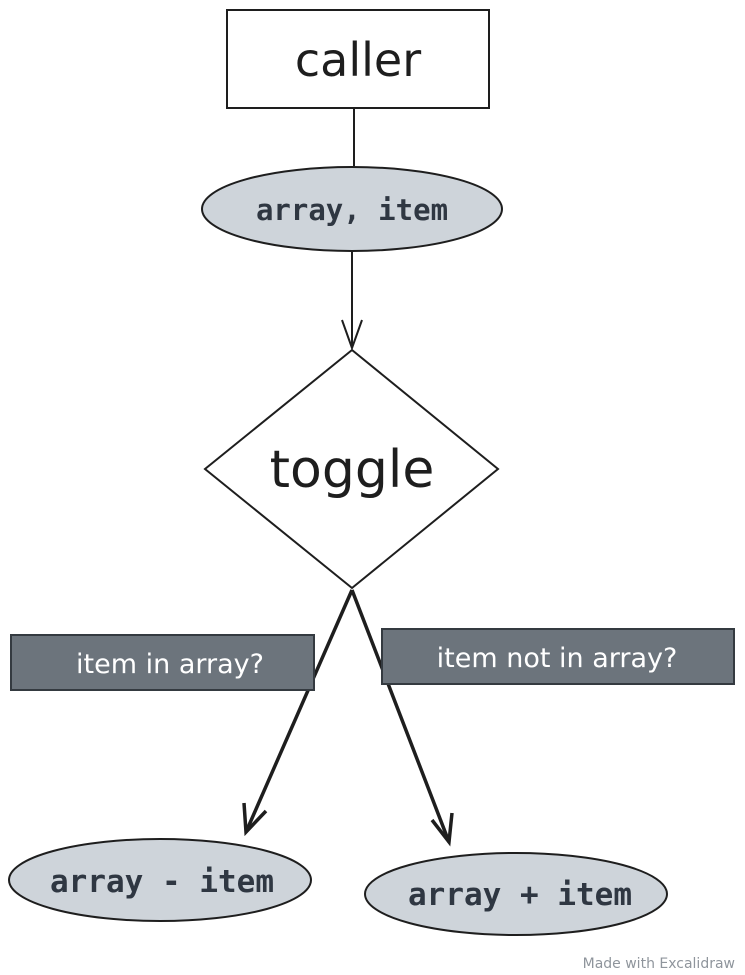  I want to click on remove-result-ellipse, so click(160, 880).